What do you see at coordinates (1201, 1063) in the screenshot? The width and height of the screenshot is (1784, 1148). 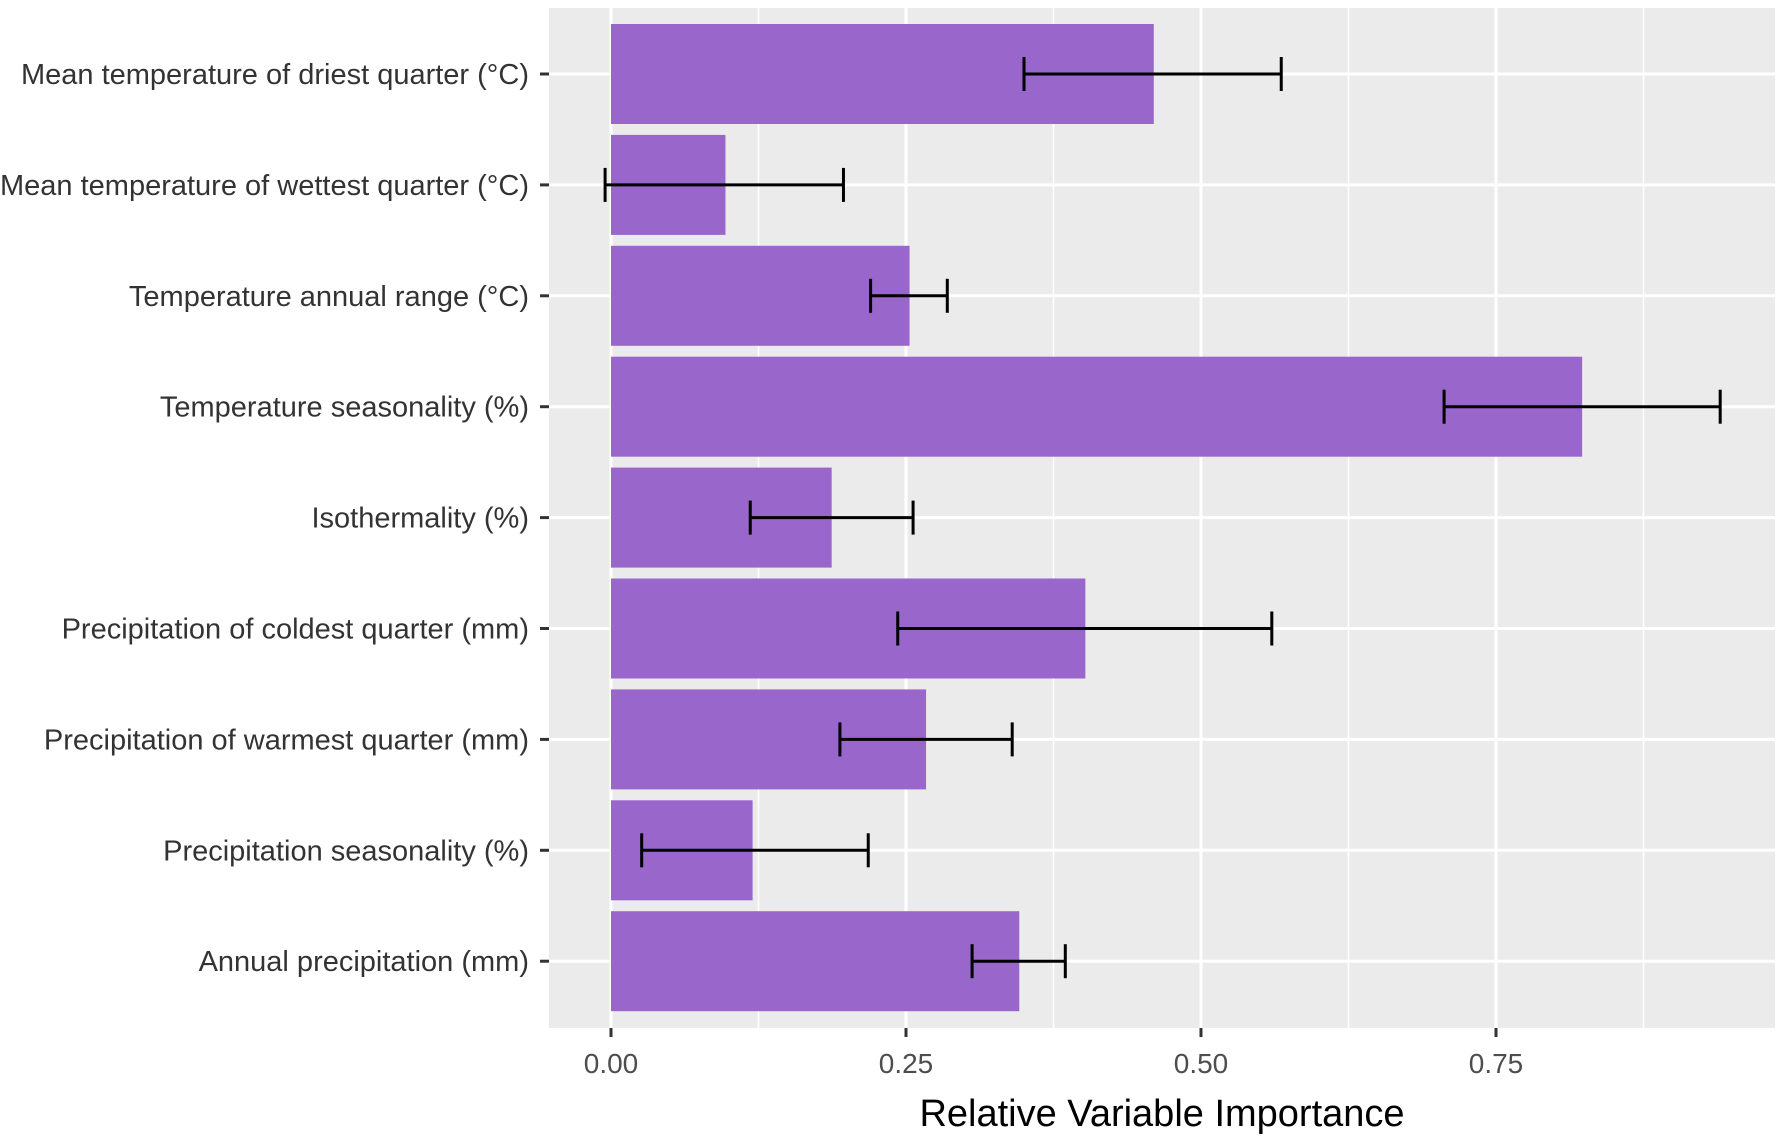 I see `x-tick-label: 0.50` at bounding box center [1201, 1063].